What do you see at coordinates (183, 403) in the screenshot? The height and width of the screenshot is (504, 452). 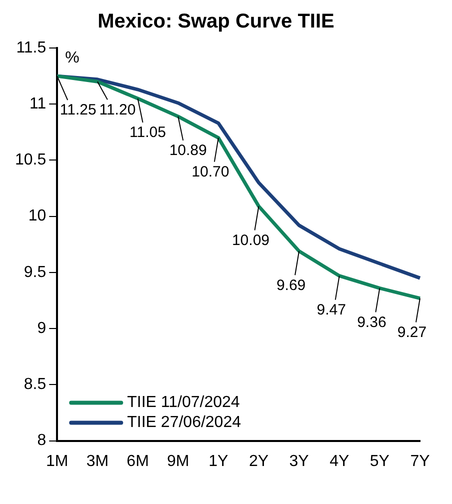 I see `legend-label: TIIE 11/07/2024` at bounding box center [183, 403].